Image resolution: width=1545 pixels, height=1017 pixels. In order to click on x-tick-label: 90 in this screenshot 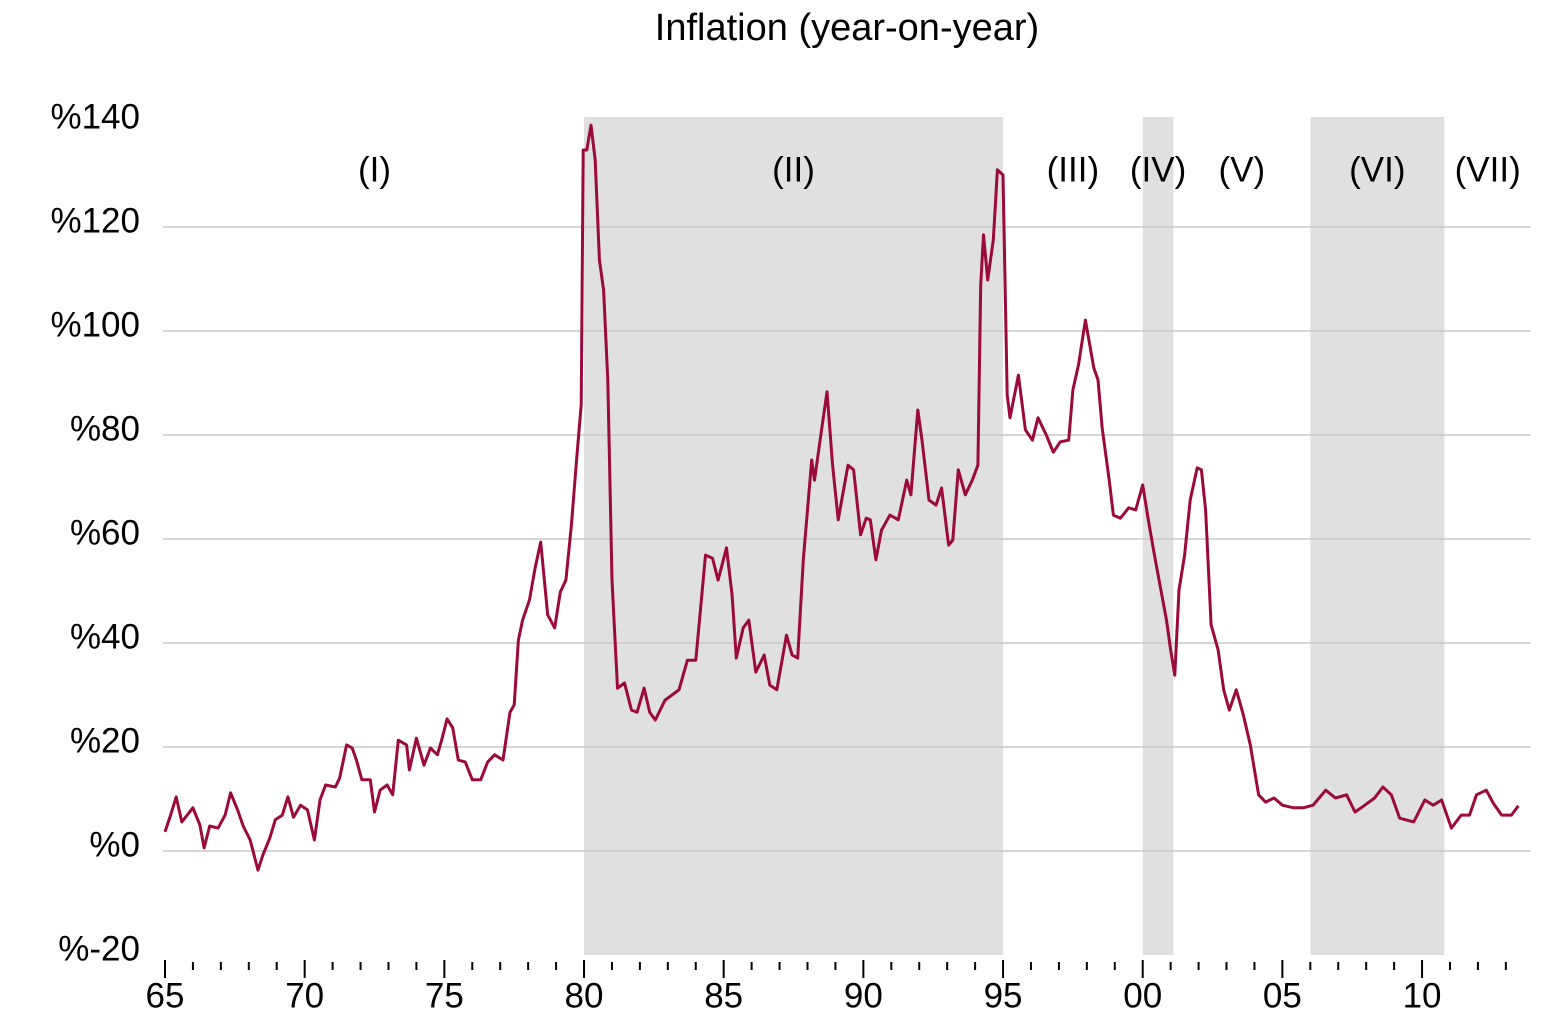, I will do `click(863, 995)`.